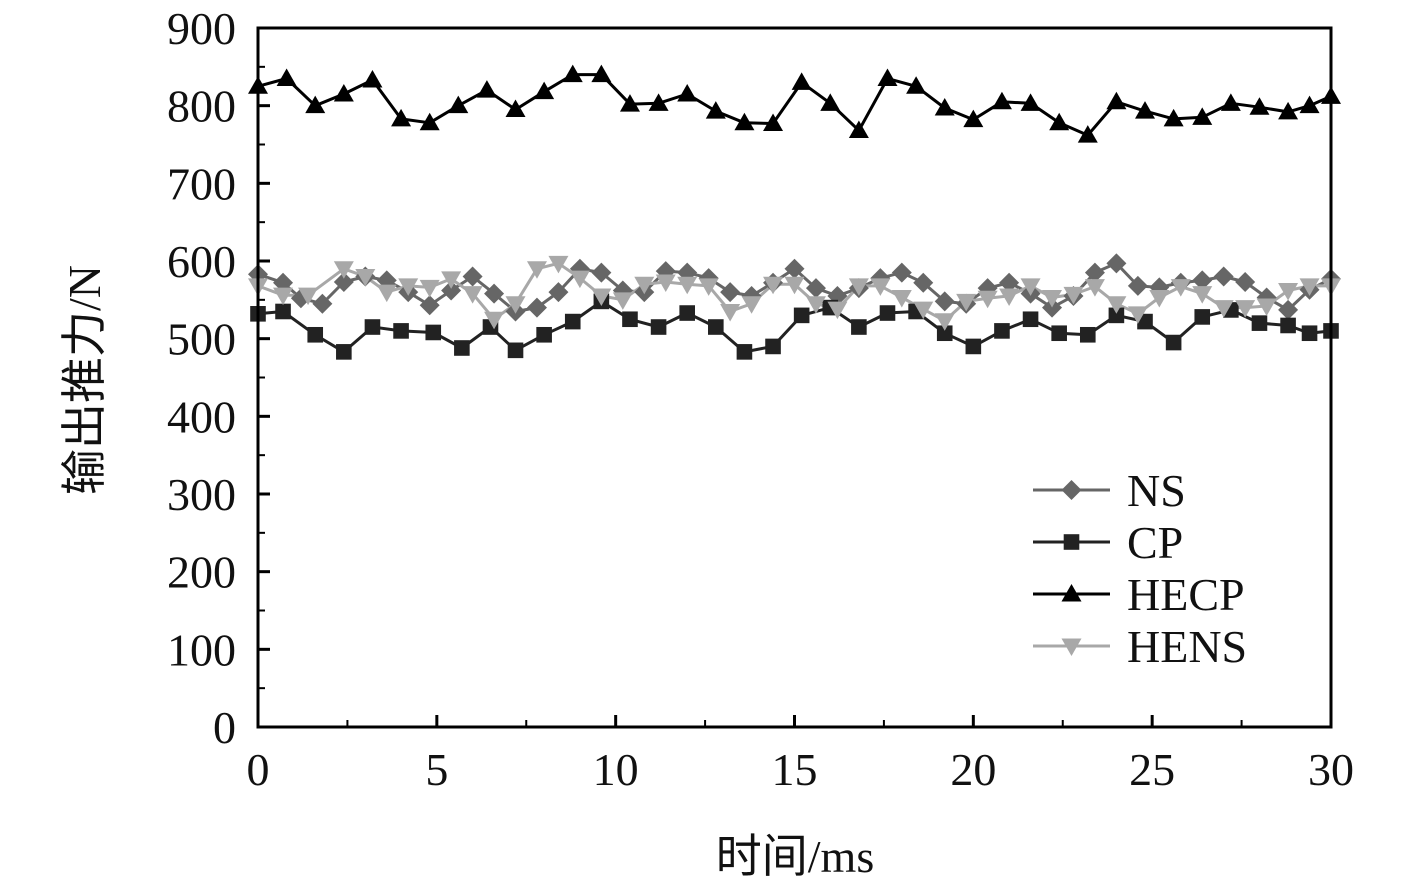  What do you see at coordinates (224, 727) in the screenshot?
I see `y-tick-label: 0` at bounding box center [224, 727].